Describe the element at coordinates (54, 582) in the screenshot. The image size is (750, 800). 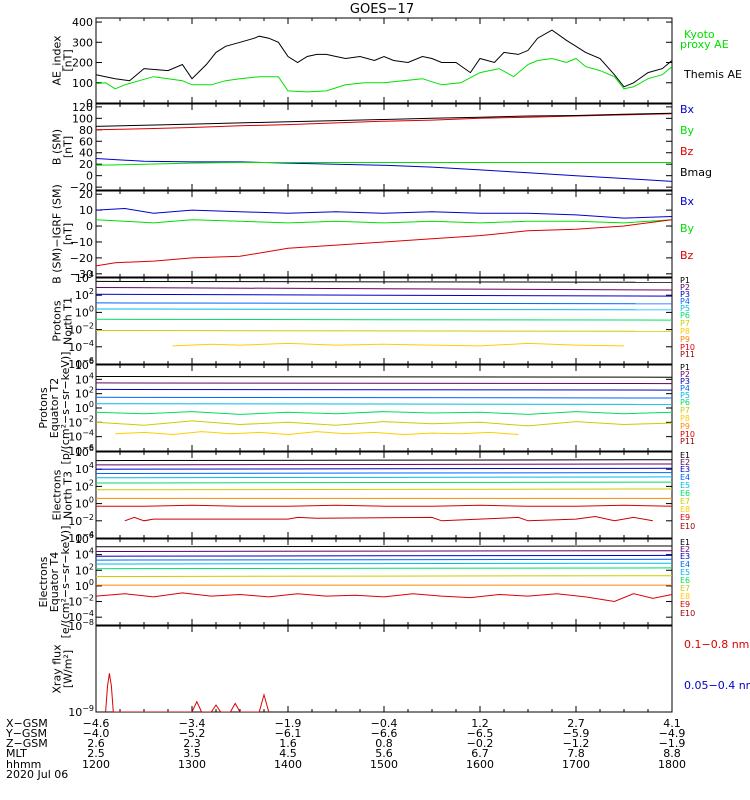
I see `y-axis-label: Equator T4` at that location.